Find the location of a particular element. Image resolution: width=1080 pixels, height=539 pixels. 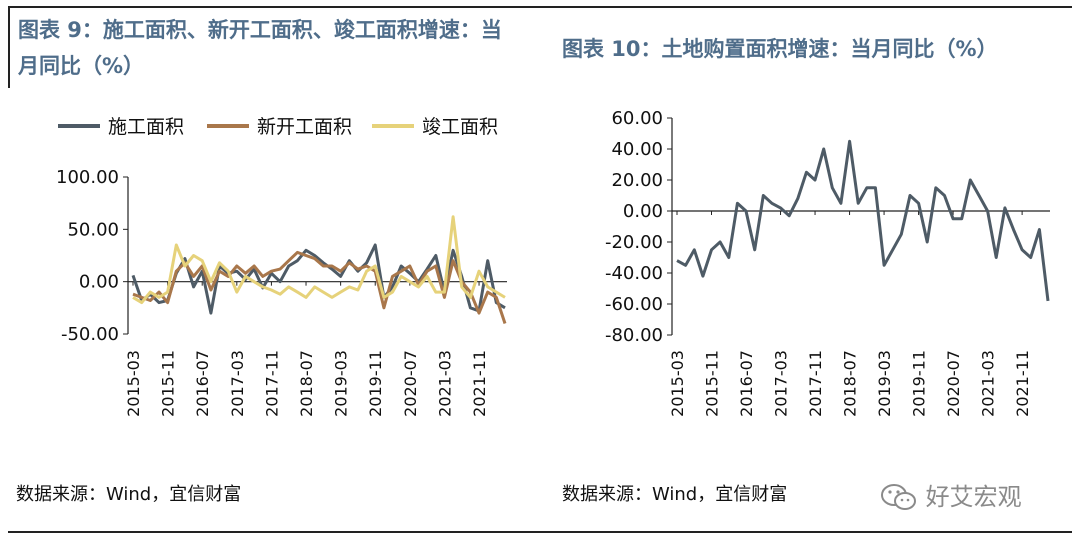

right-chart-y-tick-label: -40.00 is located at coordinates (634, 273).